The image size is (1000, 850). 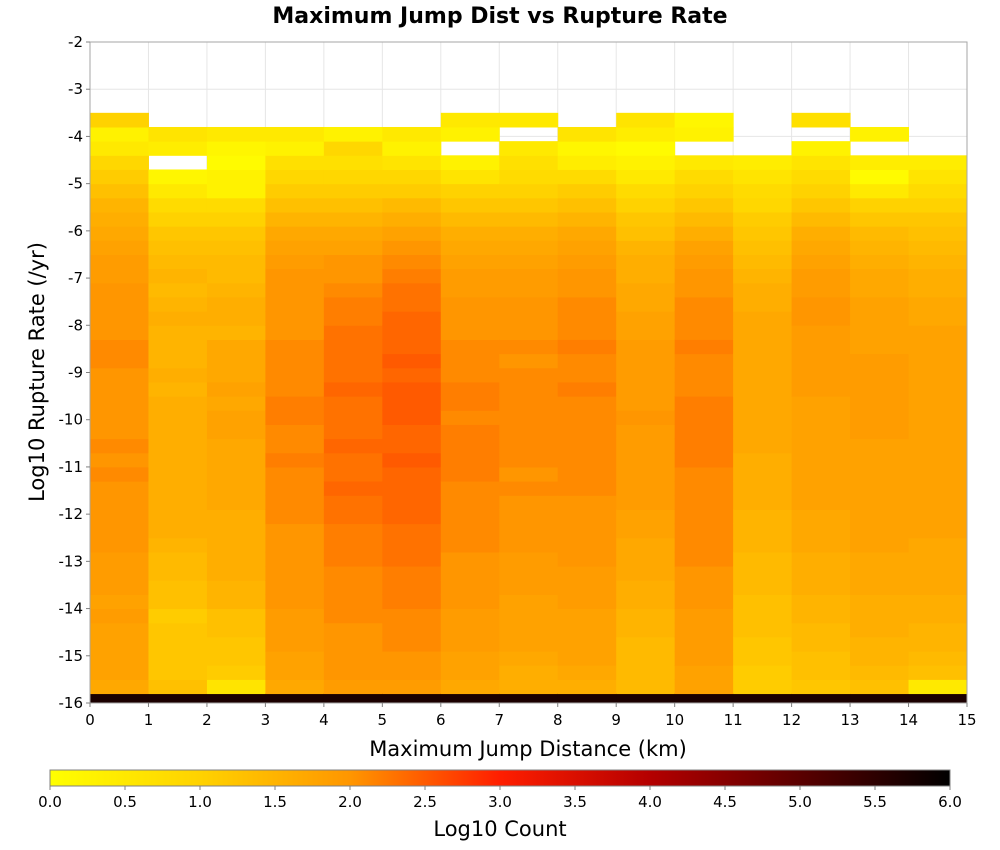 I want to click on x-tick-label: 1, so click(x=149, y=720).